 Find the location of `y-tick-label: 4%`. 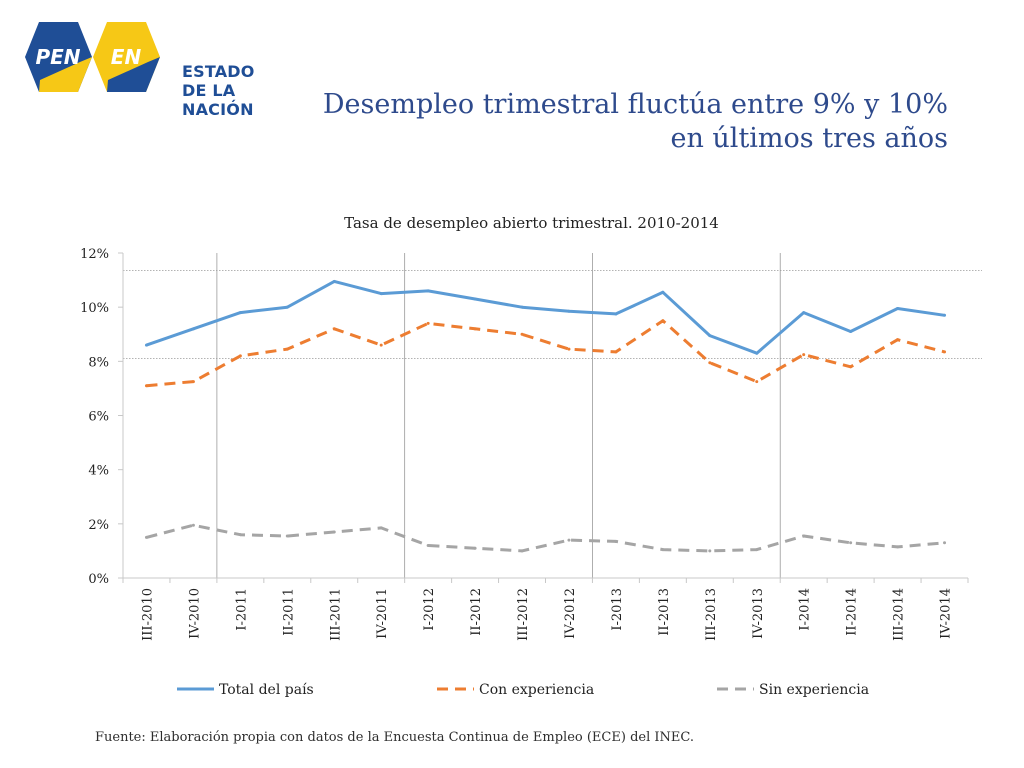

y-tick-label: 4% is located at coordinates (98, 471).